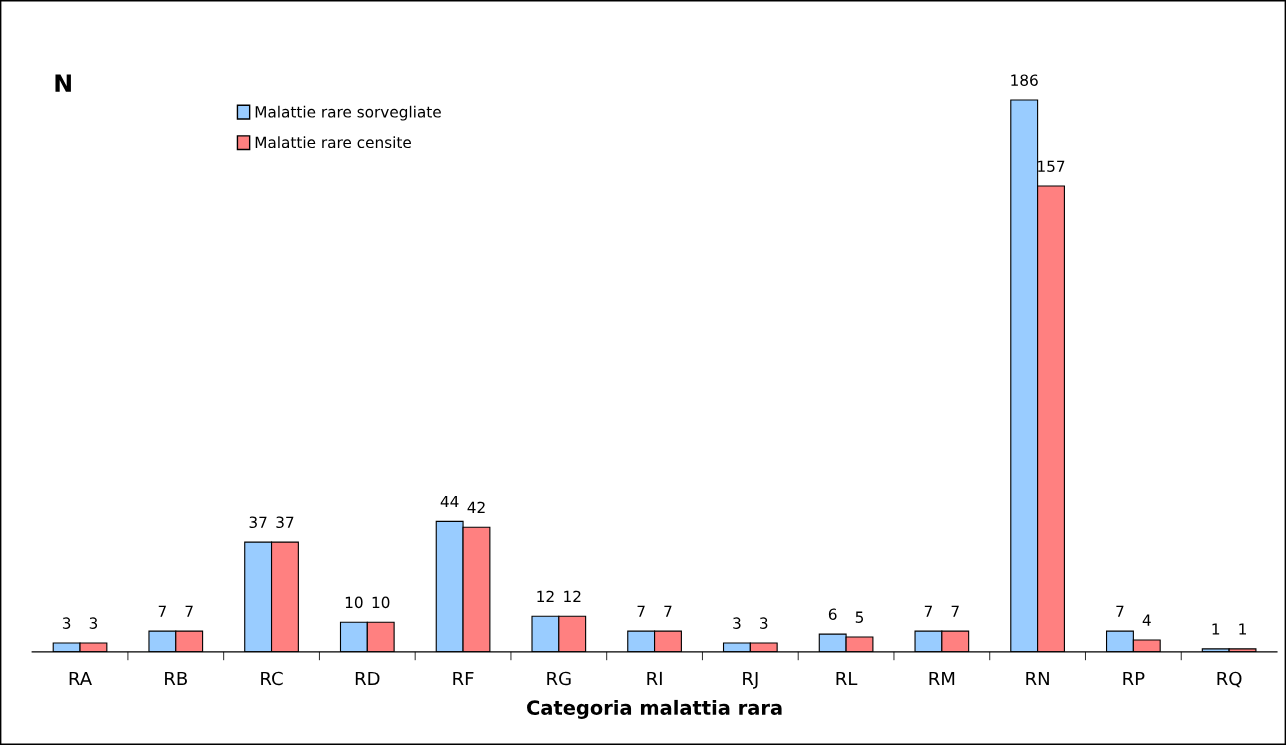 The height and width of the screenshot is (745, 1286). What do you see at coordinates (272, 678) in the screenshot?
I see `x-tick-label: RC` at bounding box center [272, 678].